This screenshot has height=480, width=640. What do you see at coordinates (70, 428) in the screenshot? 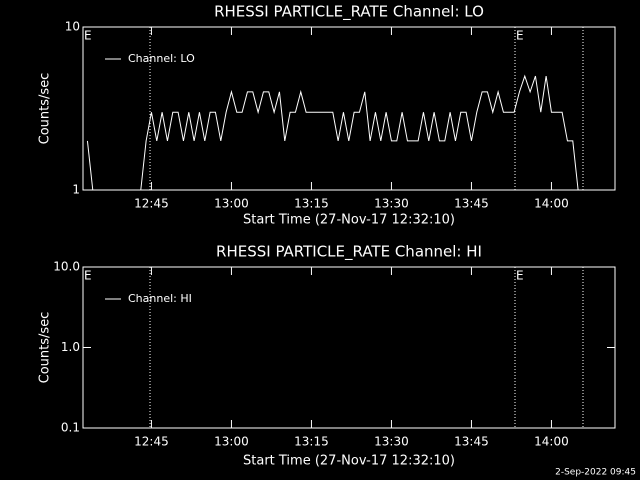
I see `y-tick-label: 0.1` at bounding box center [70, 428].